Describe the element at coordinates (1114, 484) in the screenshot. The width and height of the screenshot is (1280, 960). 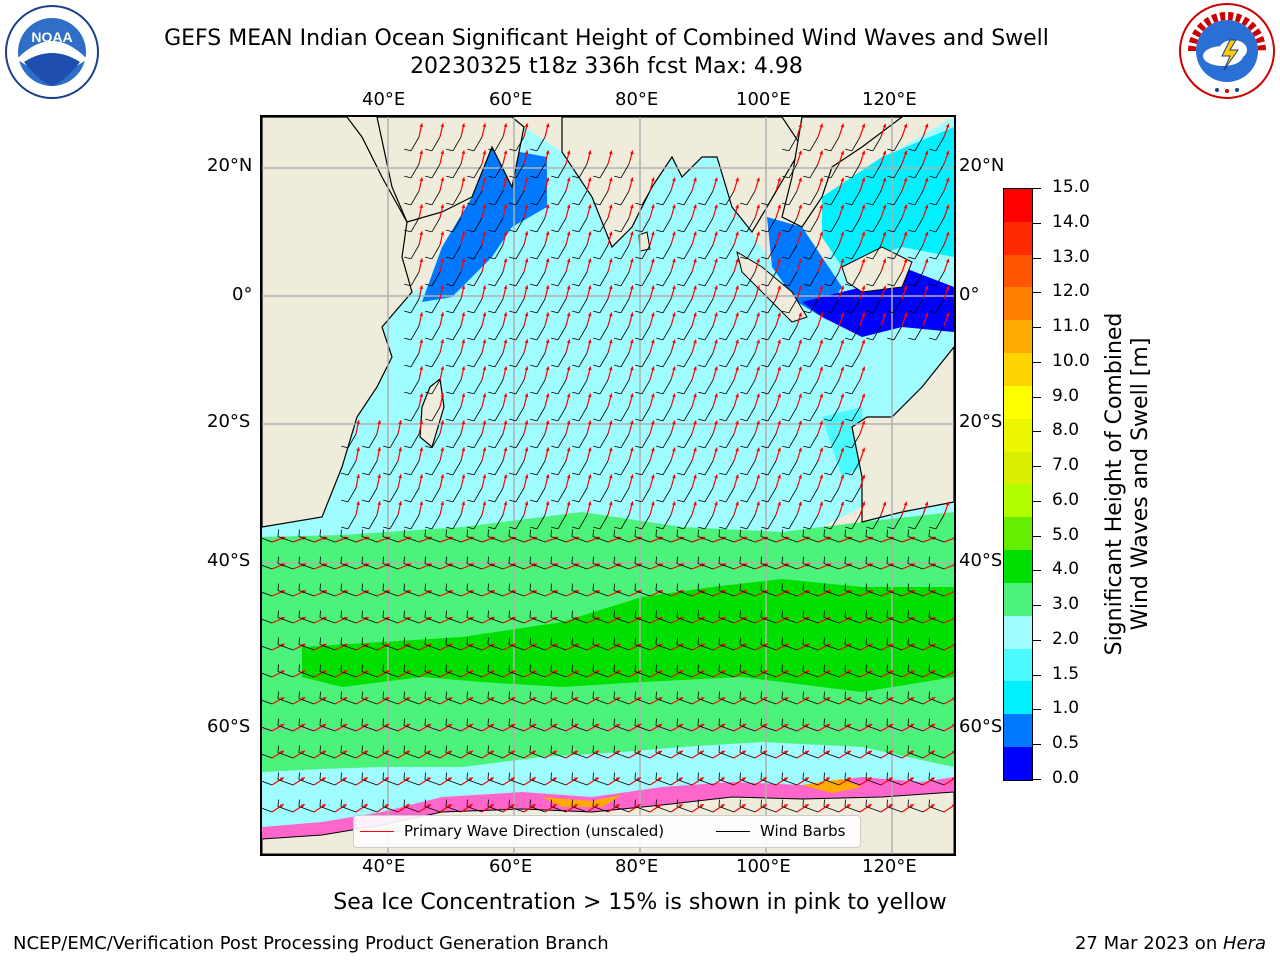
I see `colorbar-title-line1: Significant Height of Combined` at that location.